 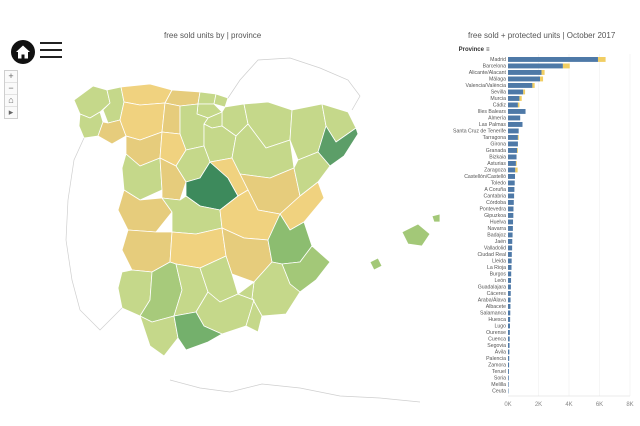 What do you see at coordinates (51, 51) in the screenshot?
I see `menu-button` at bounding box center [51, 51].